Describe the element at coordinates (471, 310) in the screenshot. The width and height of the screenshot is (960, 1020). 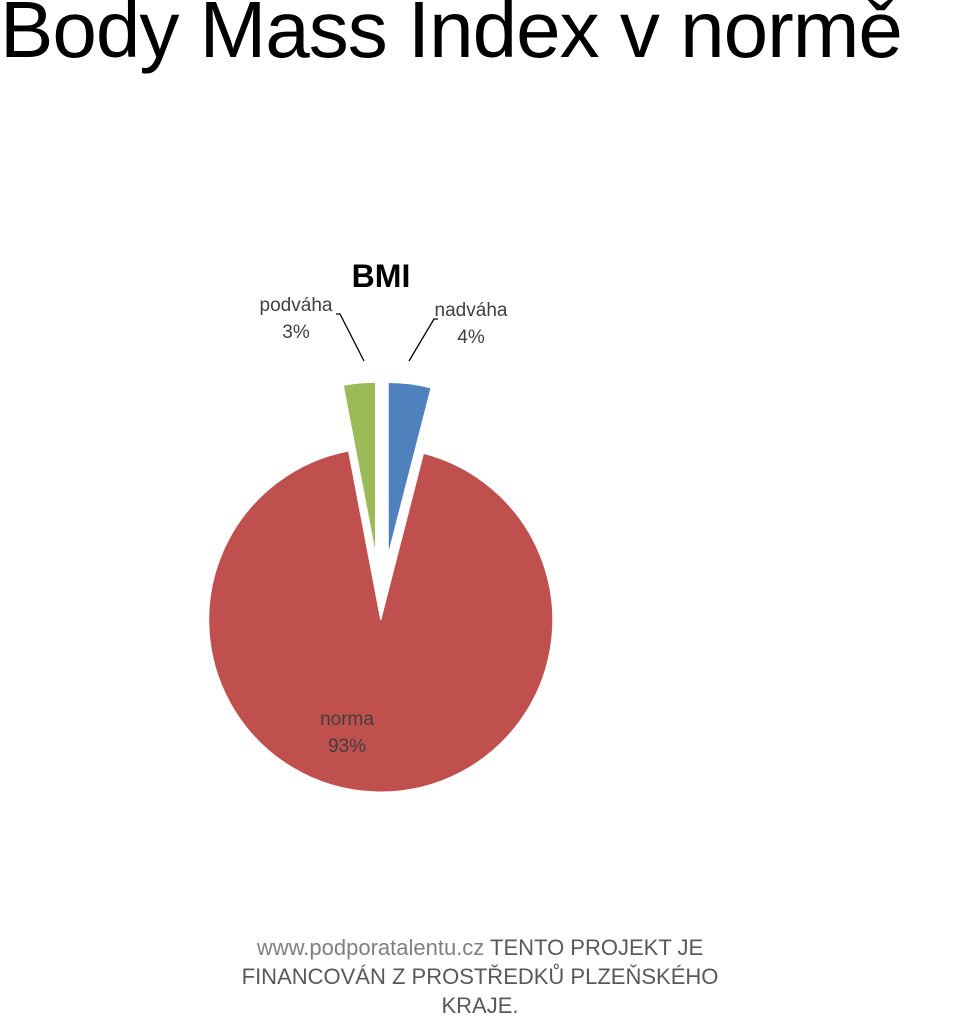
I see `slice-label-nadváha: nadváha` at that location.